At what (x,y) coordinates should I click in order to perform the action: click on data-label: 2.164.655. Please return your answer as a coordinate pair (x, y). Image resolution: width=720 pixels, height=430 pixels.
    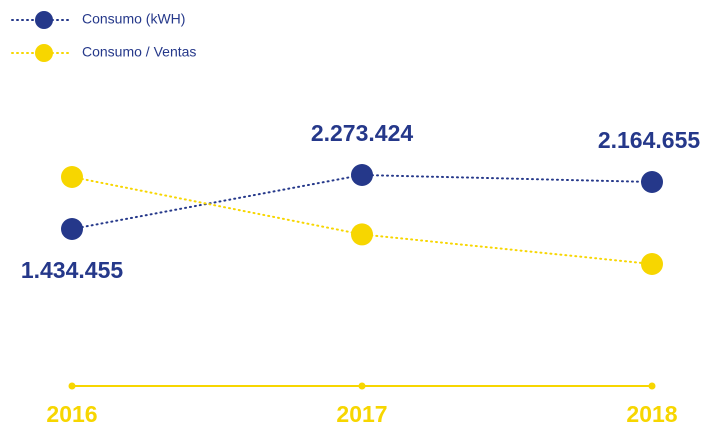
    Looking at the image, I should click on (649, 140).